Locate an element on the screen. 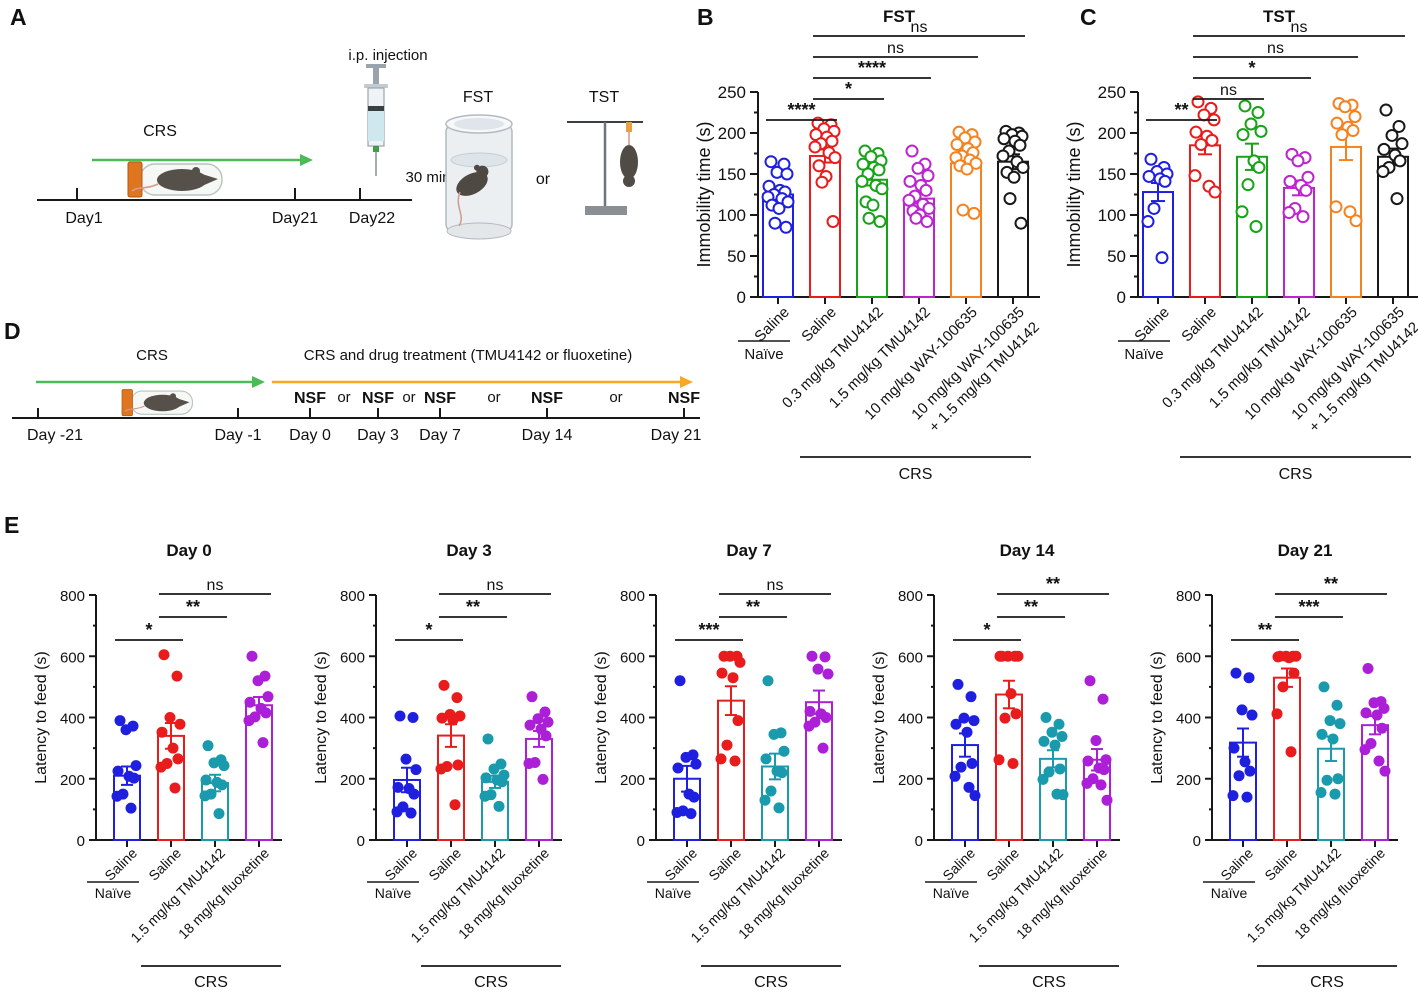 The width and height of the screenshot is (1418, 993). sig-label: *** is located at coordinates (1308, 607).